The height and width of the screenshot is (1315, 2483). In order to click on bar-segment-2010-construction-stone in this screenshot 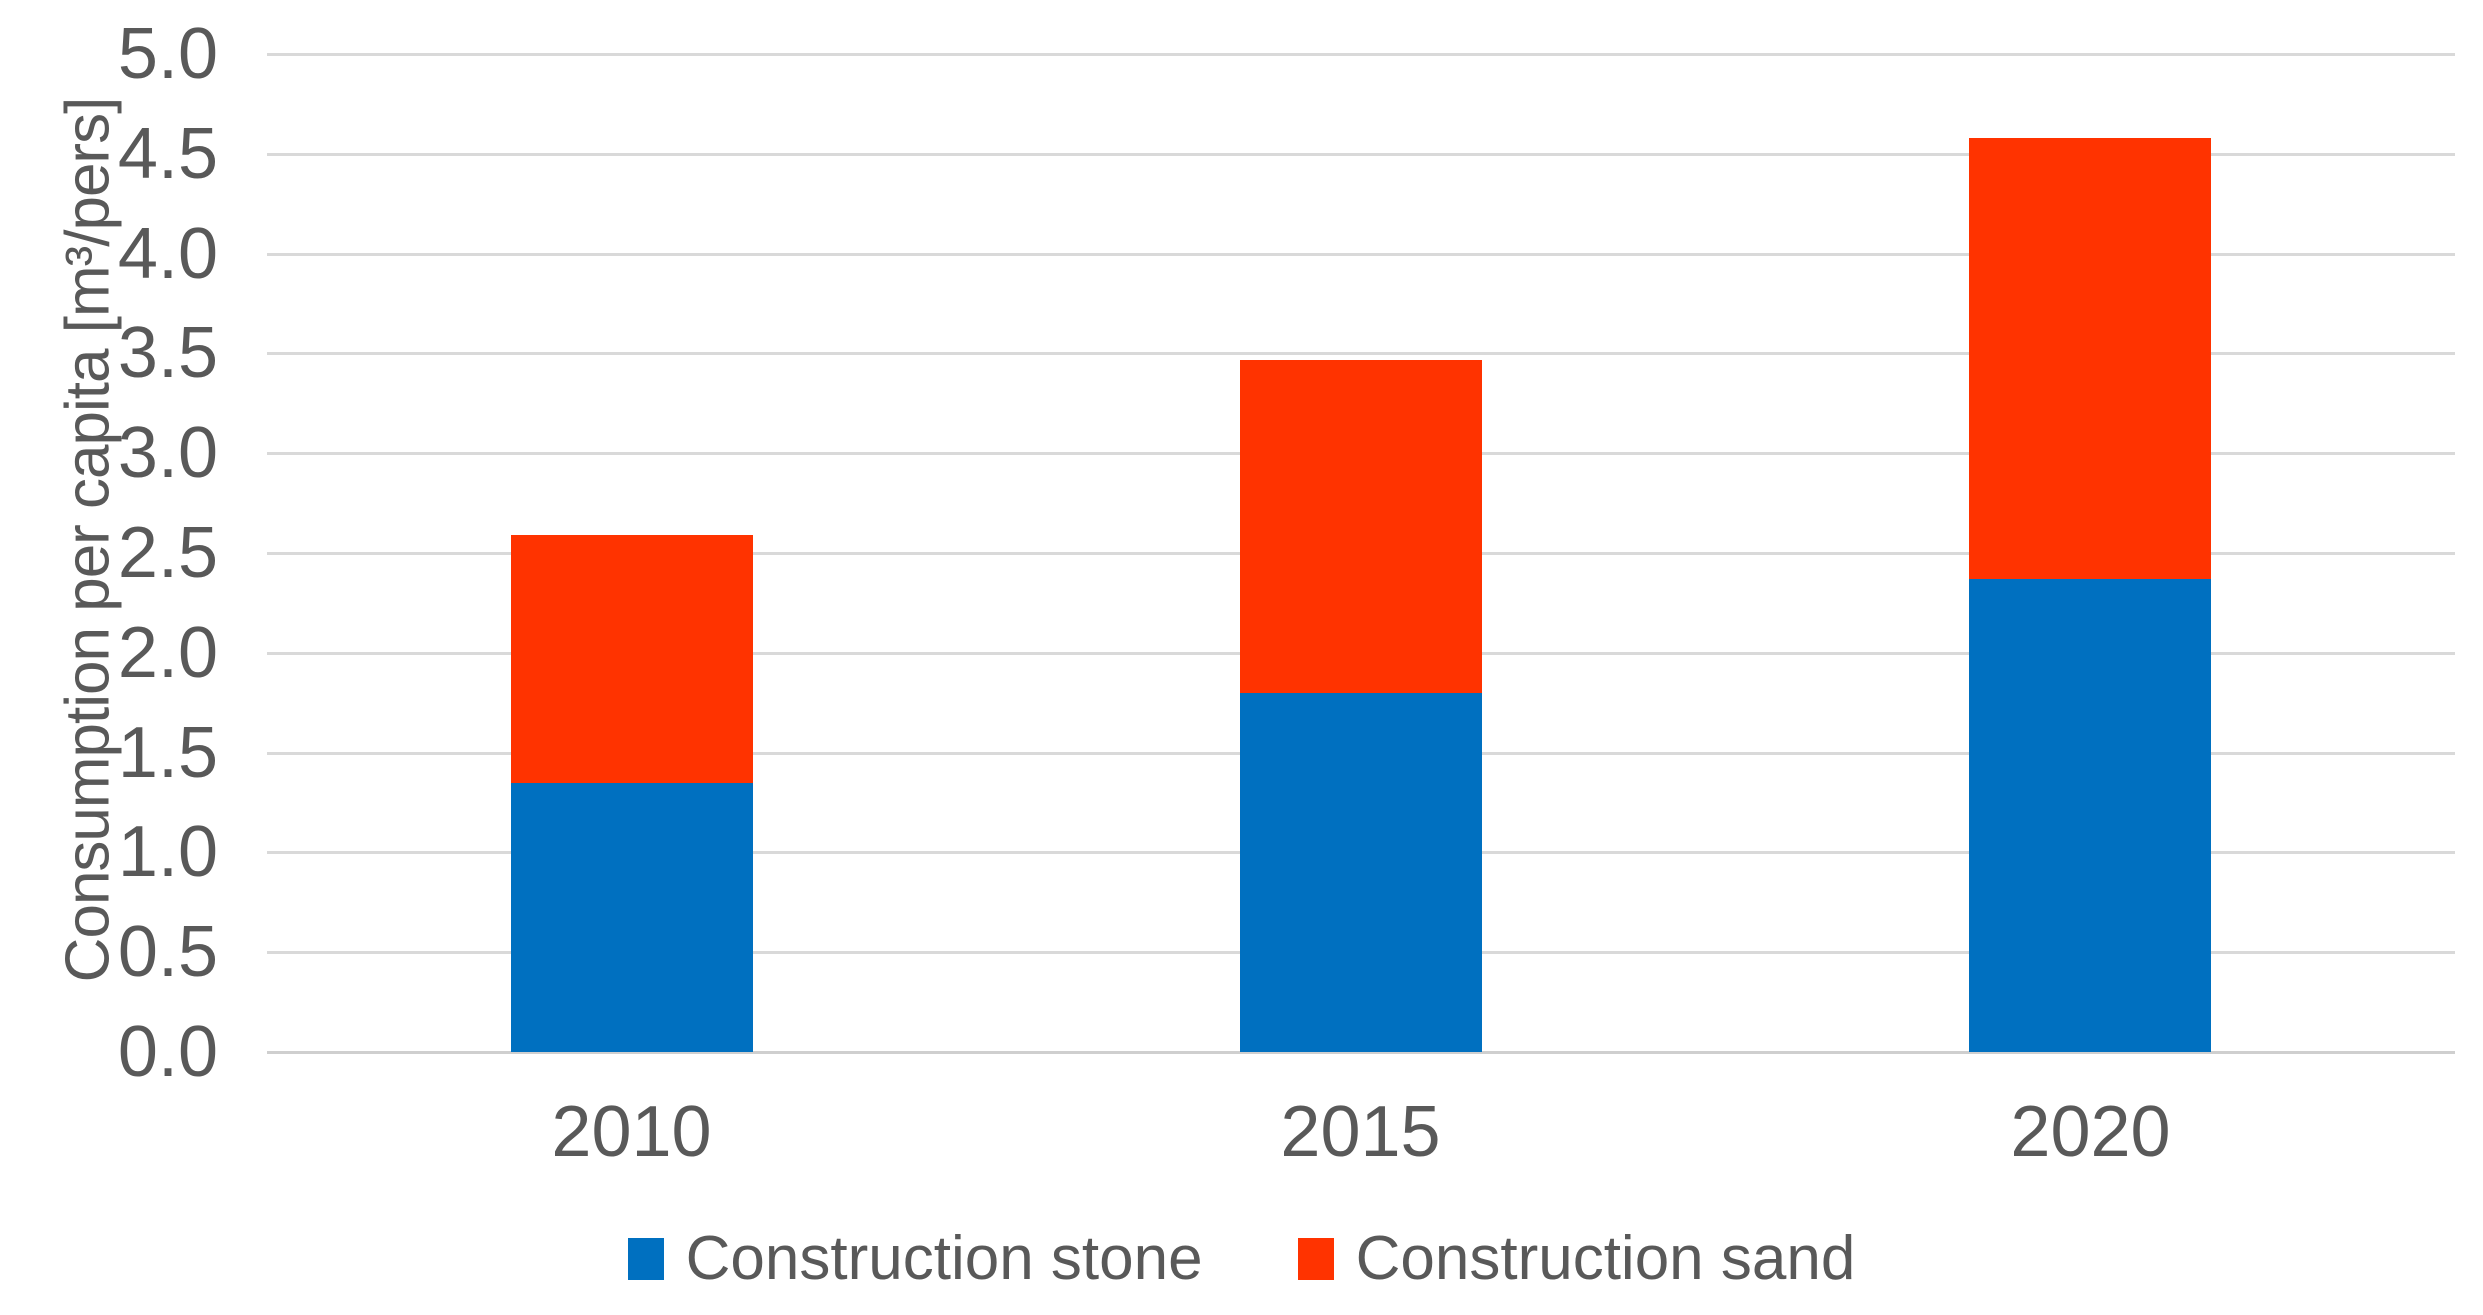, I will do `click(632, 917)`.